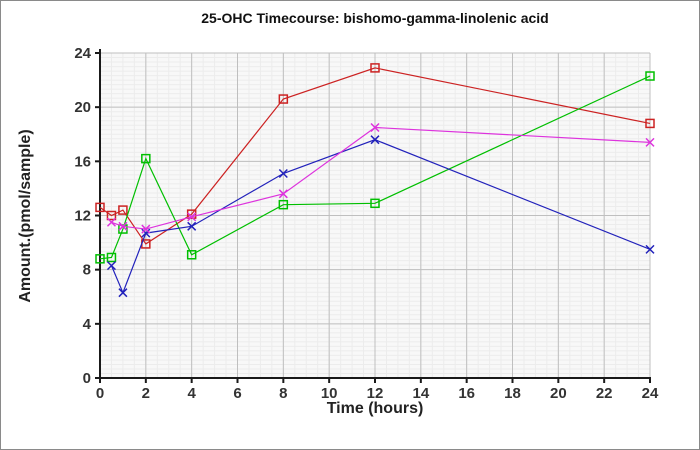 Image resolution: width=700 pixels, height=450 pixels. I want to click on y-axis-title: Amount.(pmol/sample), so click(25, 216).